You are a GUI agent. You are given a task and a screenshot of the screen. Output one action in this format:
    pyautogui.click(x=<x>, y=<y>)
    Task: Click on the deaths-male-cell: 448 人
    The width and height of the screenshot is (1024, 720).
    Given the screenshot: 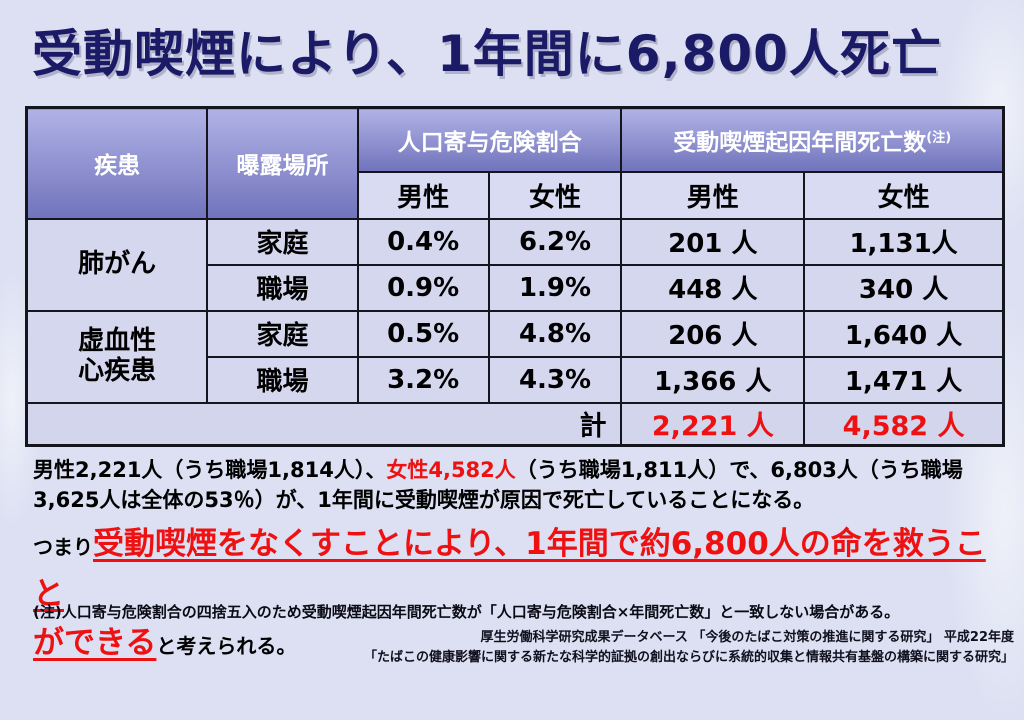 What is the action you would take?
    pyautogui.click(x=713, y=287)
    